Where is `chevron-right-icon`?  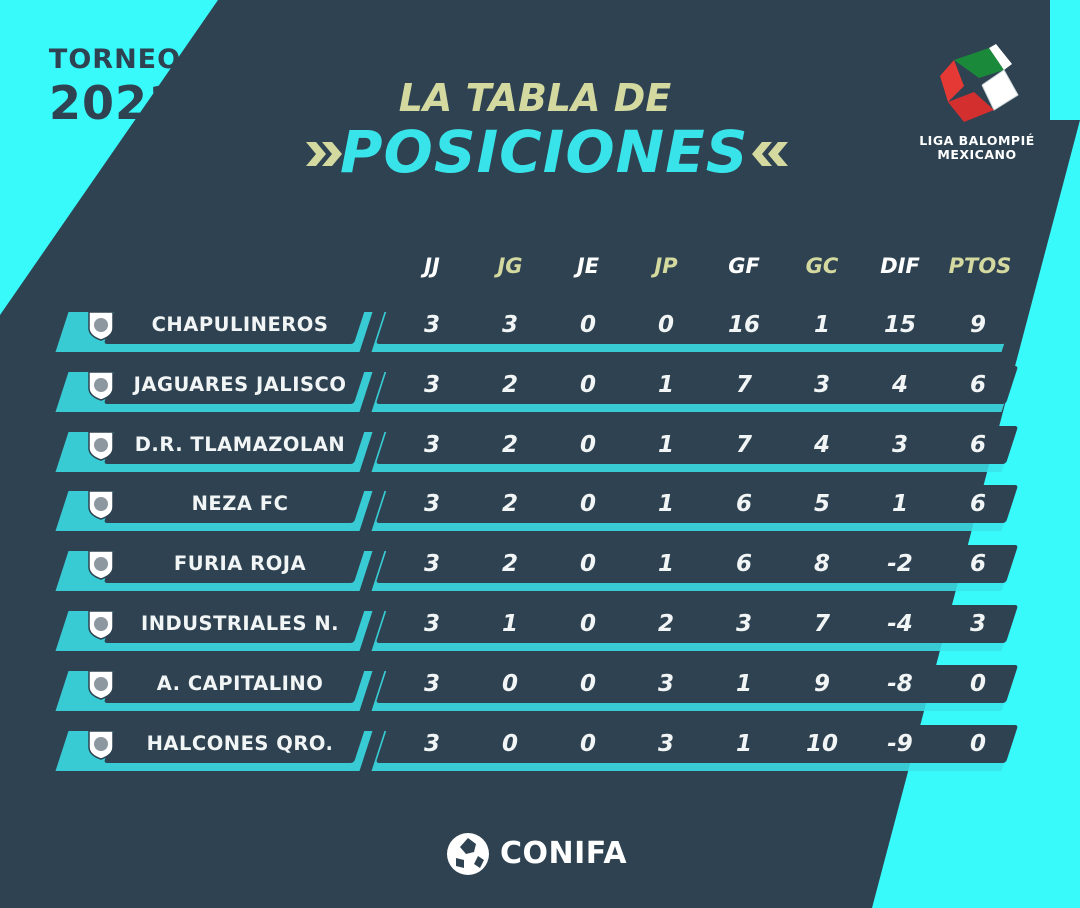 chevron-right-icon is located at coordinates (324, 154).